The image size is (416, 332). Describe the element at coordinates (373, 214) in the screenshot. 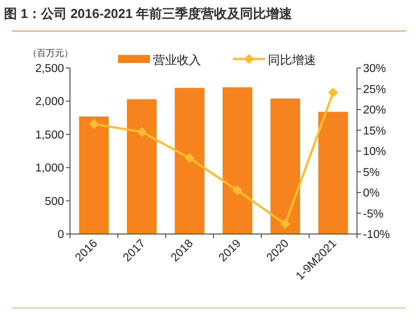

I see `y2-tick-label: -5%` at that location.